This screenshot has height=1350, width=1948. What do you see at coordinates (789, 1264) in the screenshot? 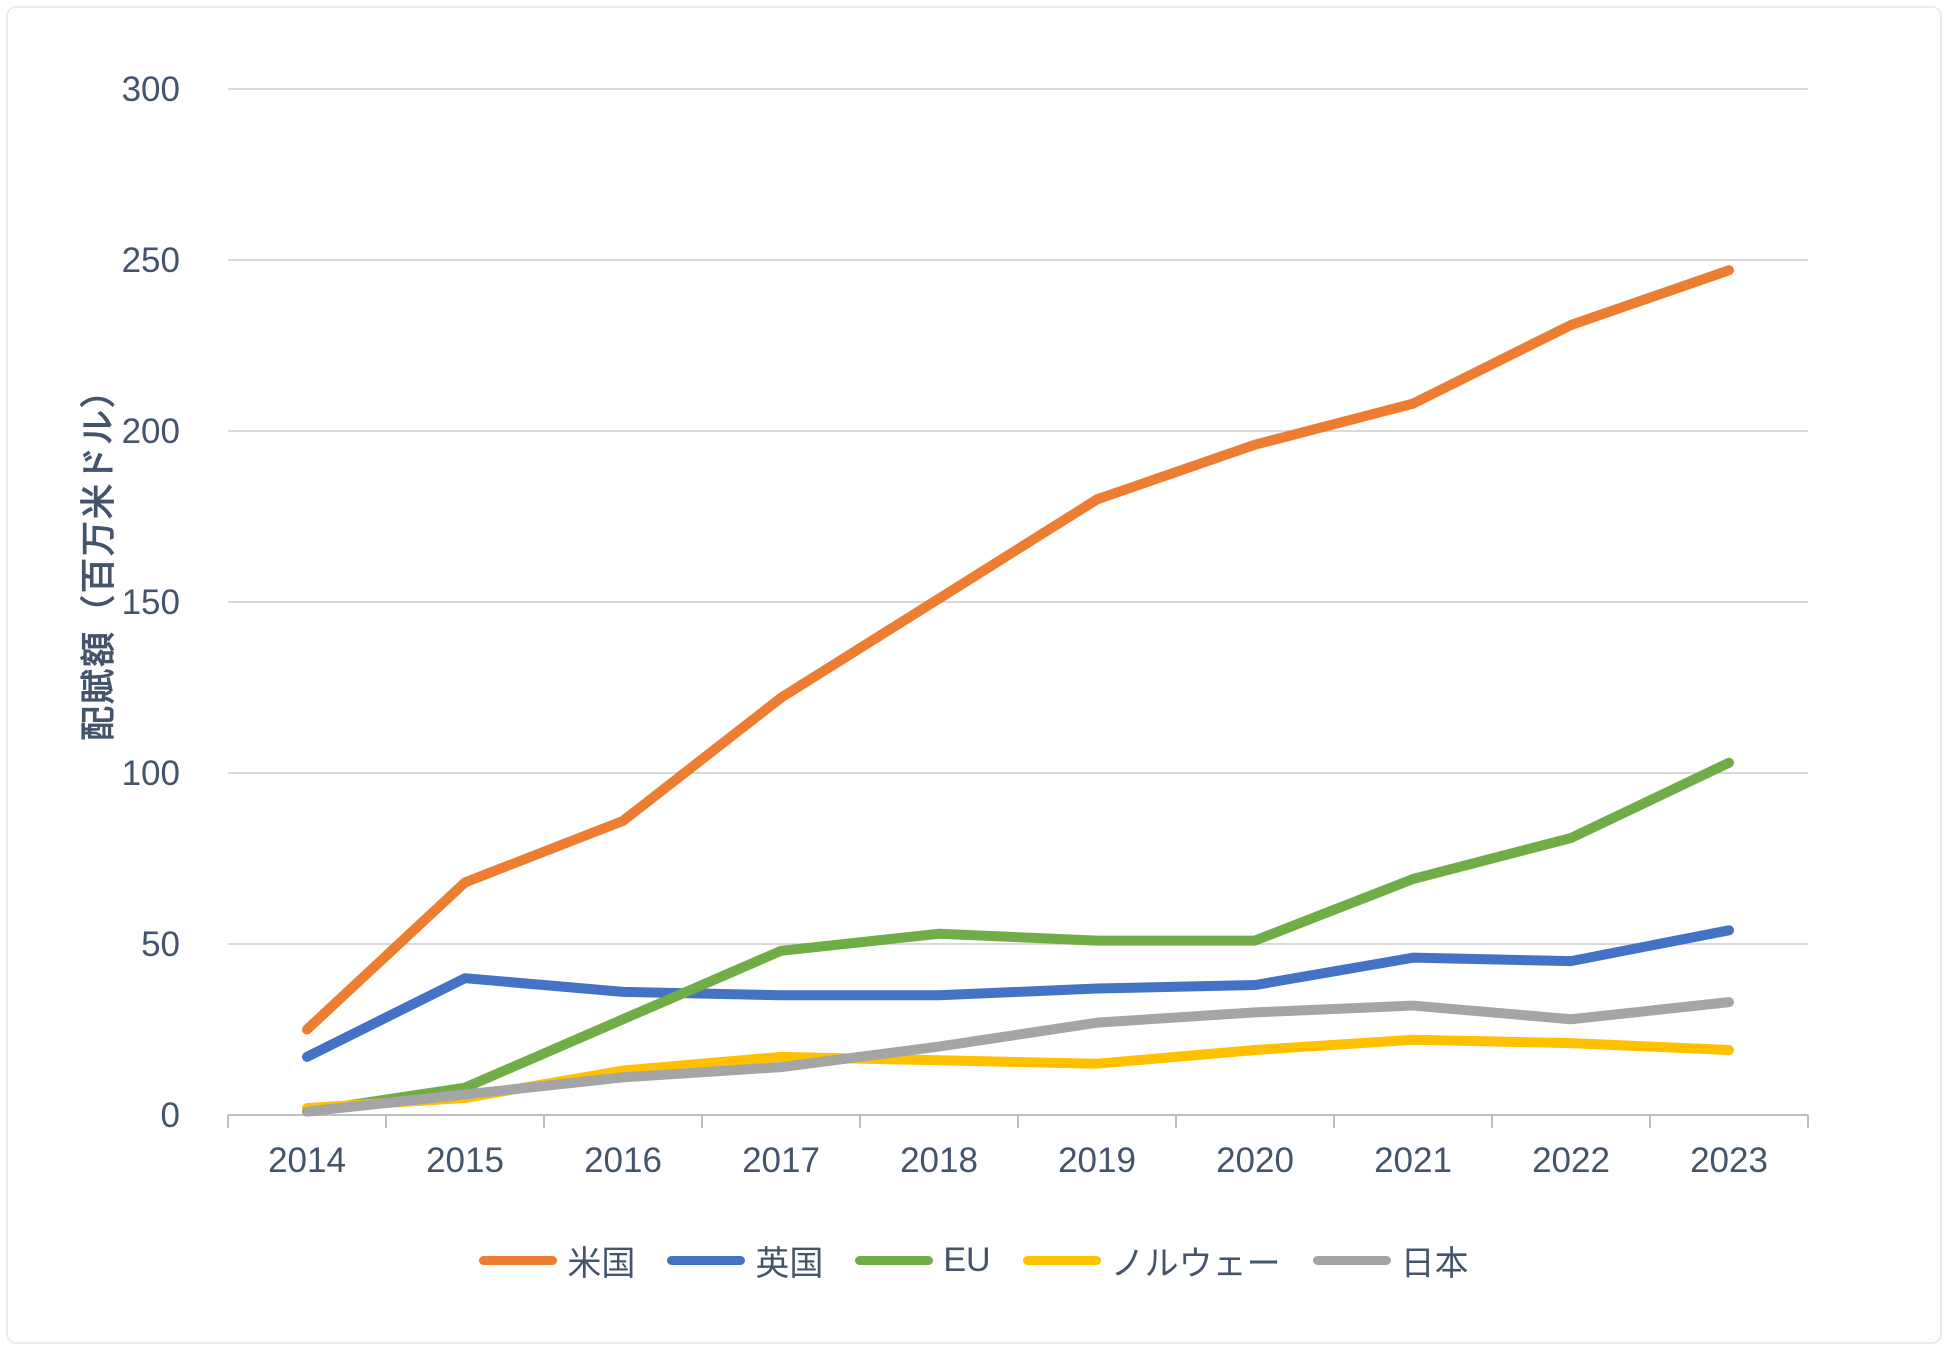
I see `legend-label-uk: 英国` at bounding box center [789, 1264].